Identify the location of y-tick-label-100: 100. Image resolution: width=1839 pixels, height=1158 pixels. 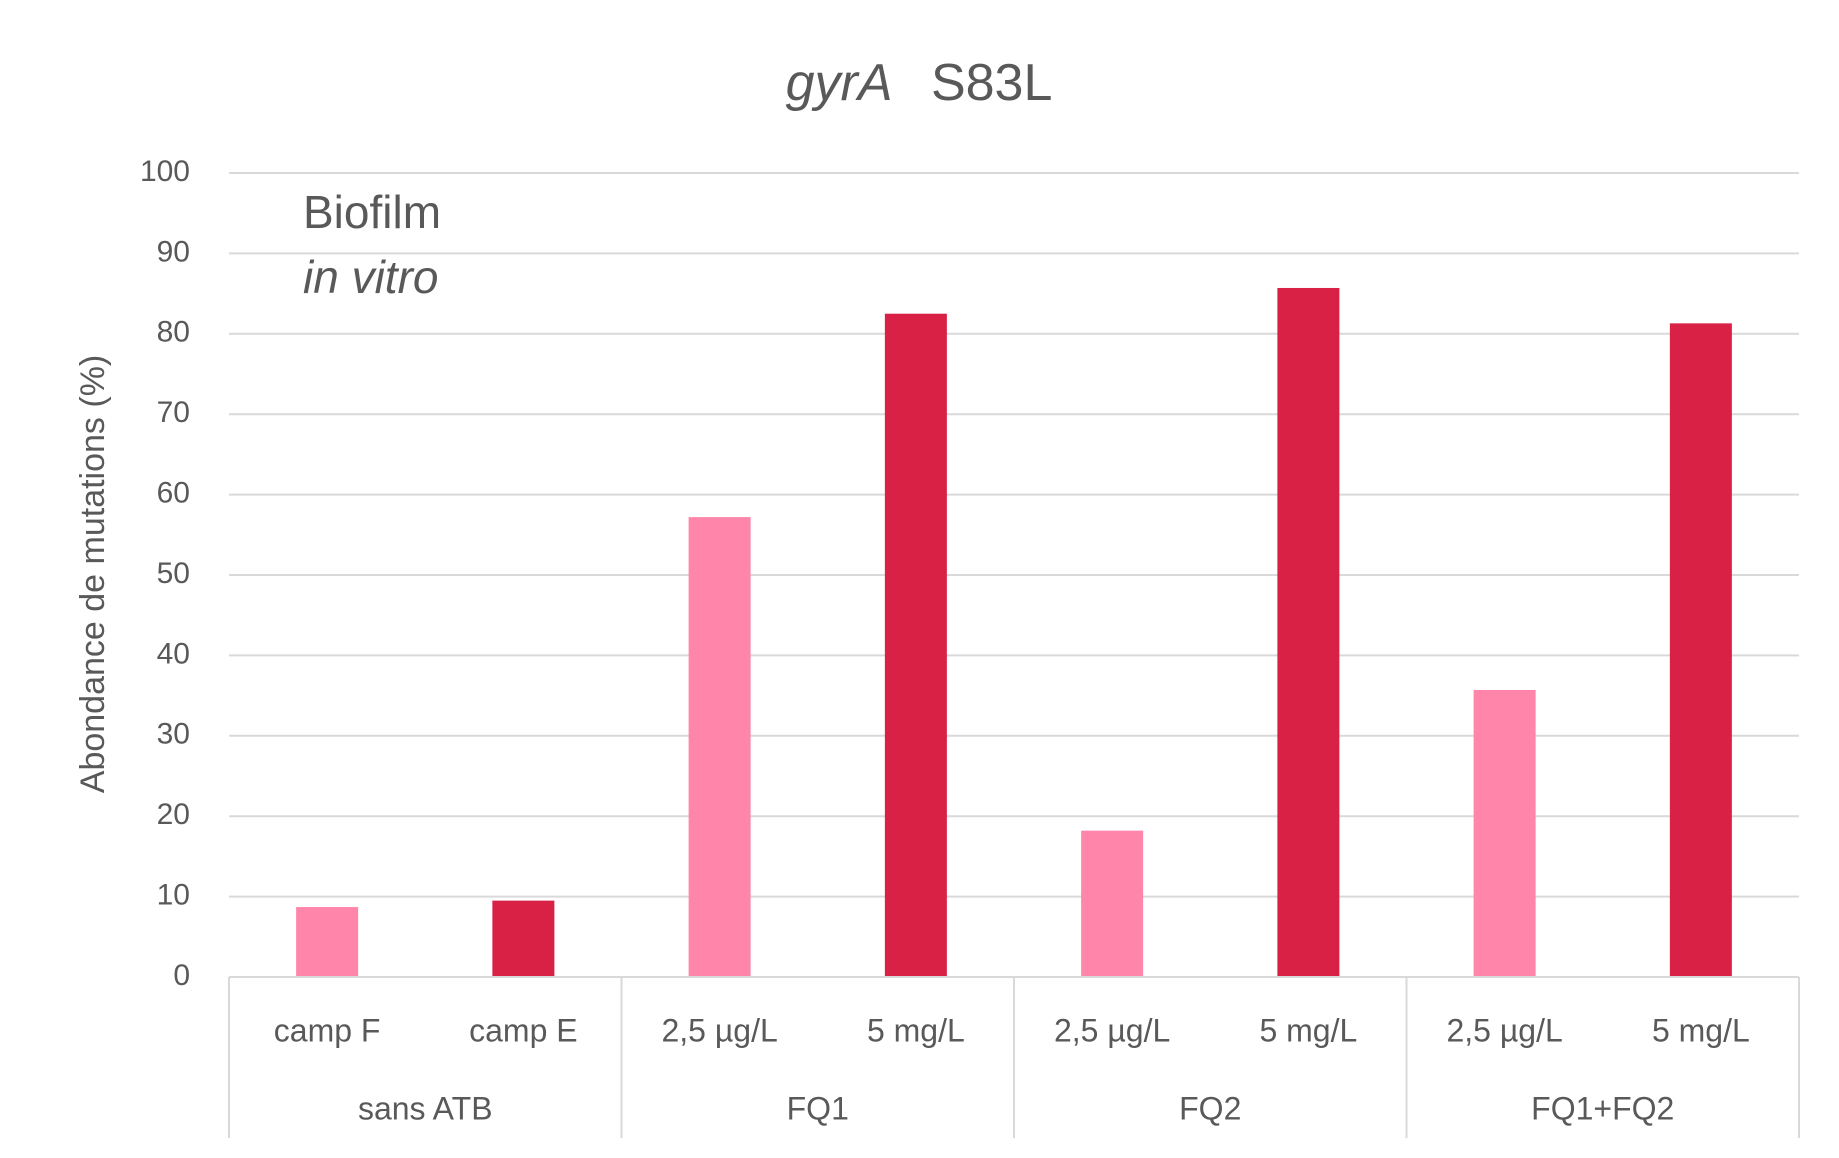
(165, 171).